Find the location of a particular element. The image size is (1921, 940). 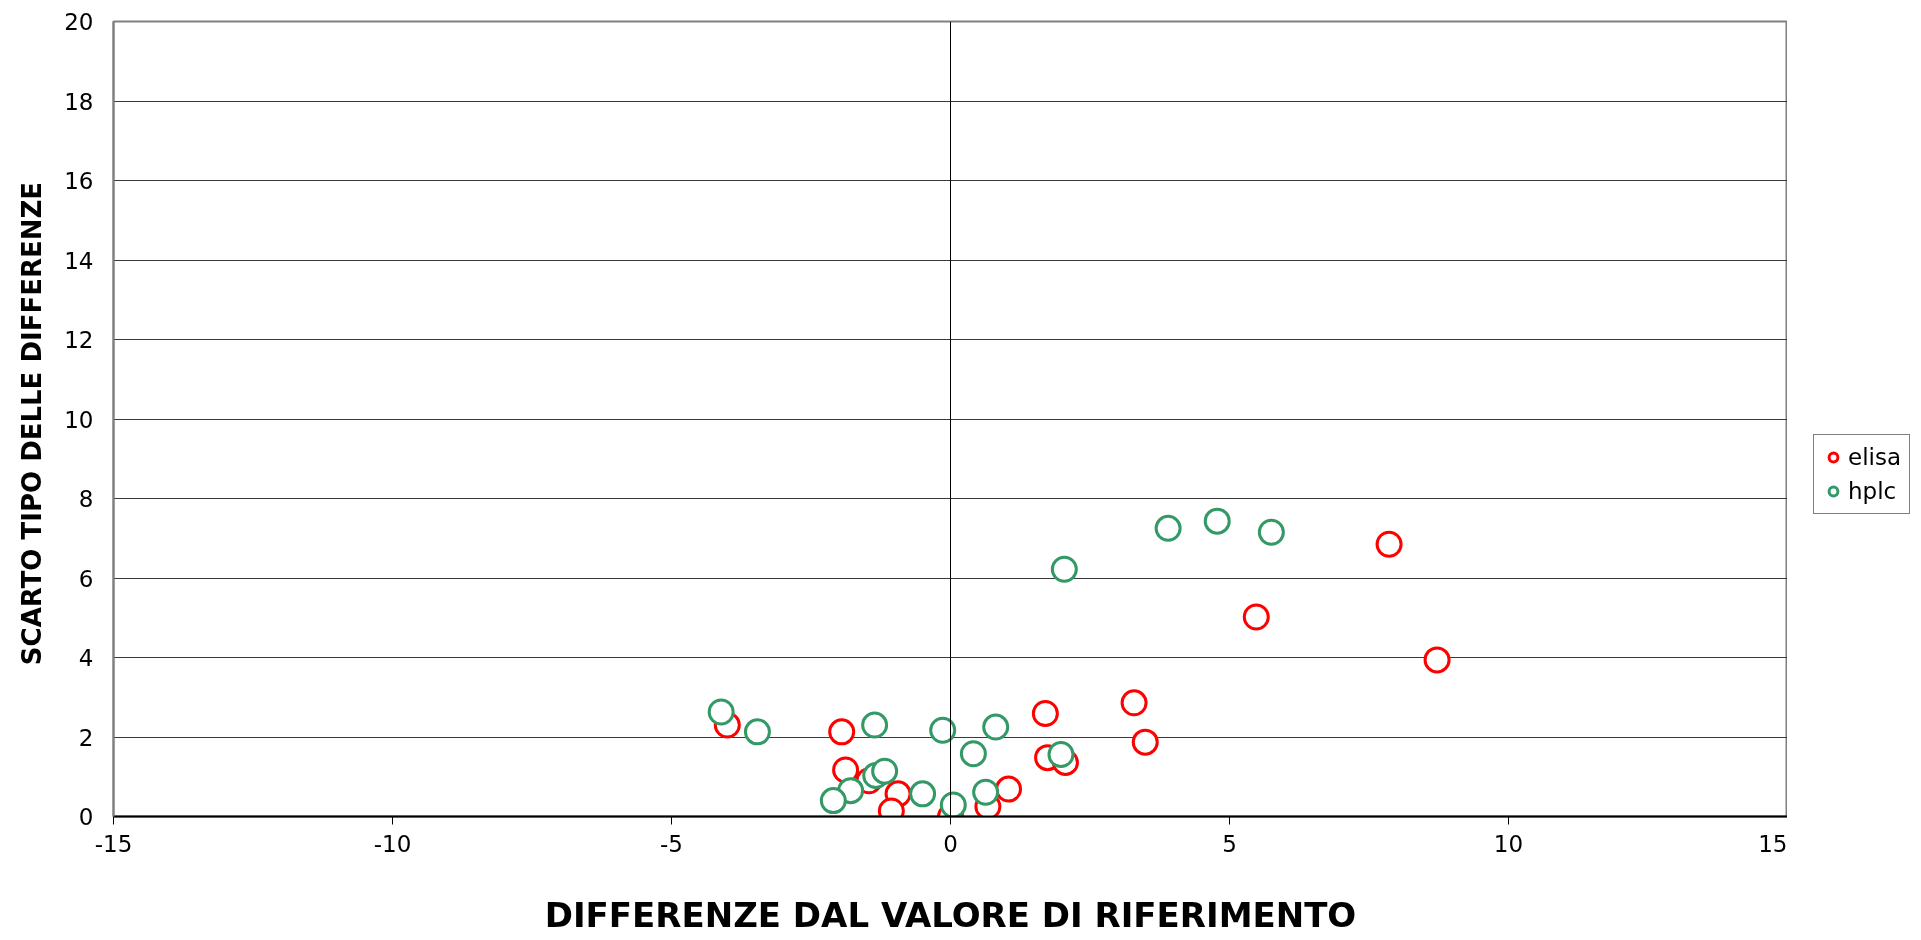

legend-label: hplc is located at coordinates (1872, 491).